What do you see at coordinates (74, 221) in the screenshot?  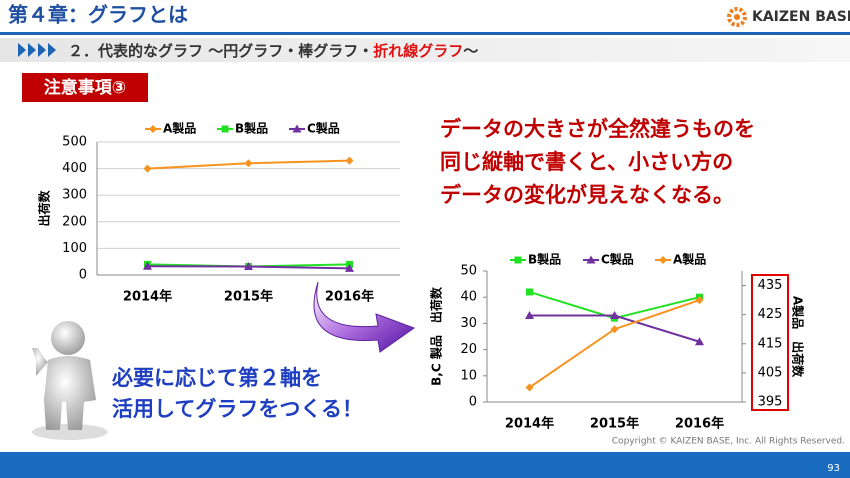 I see `y-tick-label: 200` at bounding box center [74, 221].